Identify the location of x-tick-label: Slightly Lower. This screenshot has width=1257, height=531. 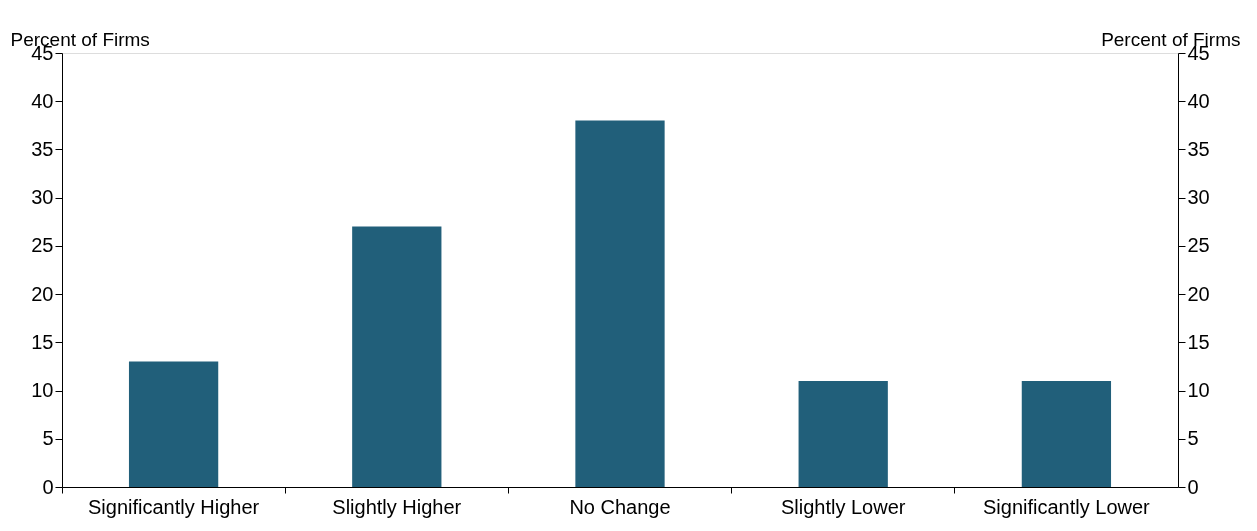
(843, 506).